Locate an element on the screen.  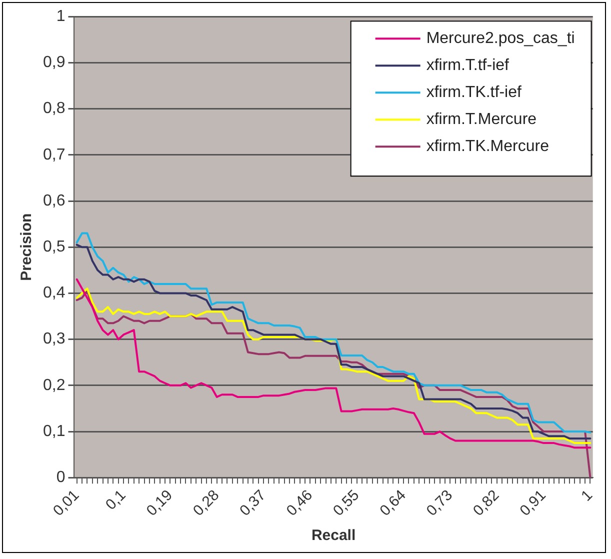
y-tick-label: 1 is located at coordinates (61, 17).